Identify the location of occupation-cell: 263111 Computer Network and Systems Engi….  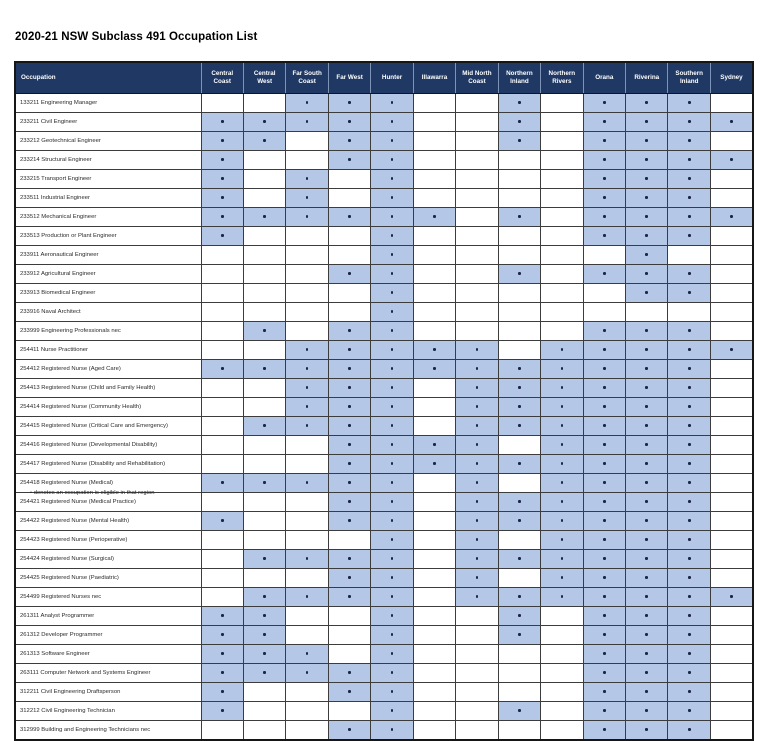
(108, 673).